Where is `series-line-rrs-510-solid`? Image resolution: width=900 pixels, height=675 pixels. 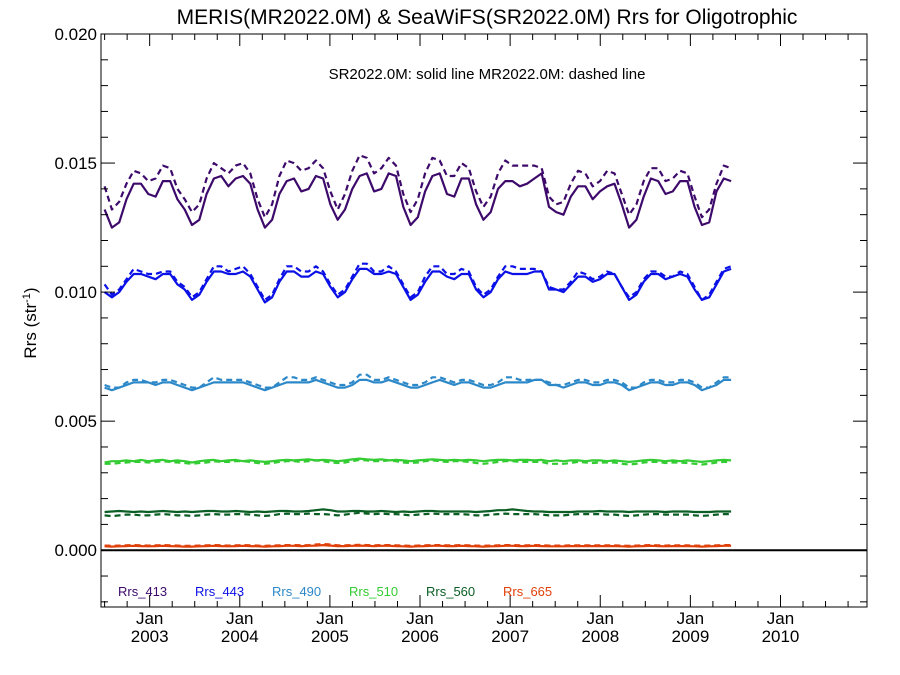 series-line-rrs-510-solid is located at coordinates (418, 460).